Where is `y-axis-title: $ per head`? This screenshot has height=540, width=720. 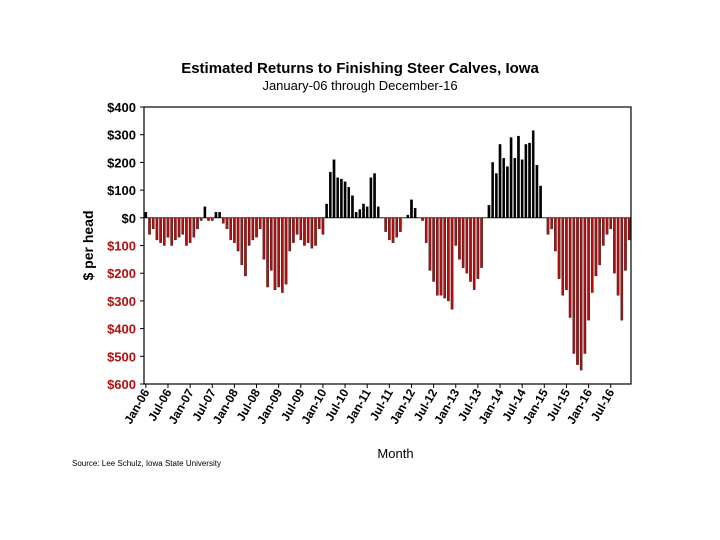 y-axis-title: $ per head is located at coordinates (88, 245).